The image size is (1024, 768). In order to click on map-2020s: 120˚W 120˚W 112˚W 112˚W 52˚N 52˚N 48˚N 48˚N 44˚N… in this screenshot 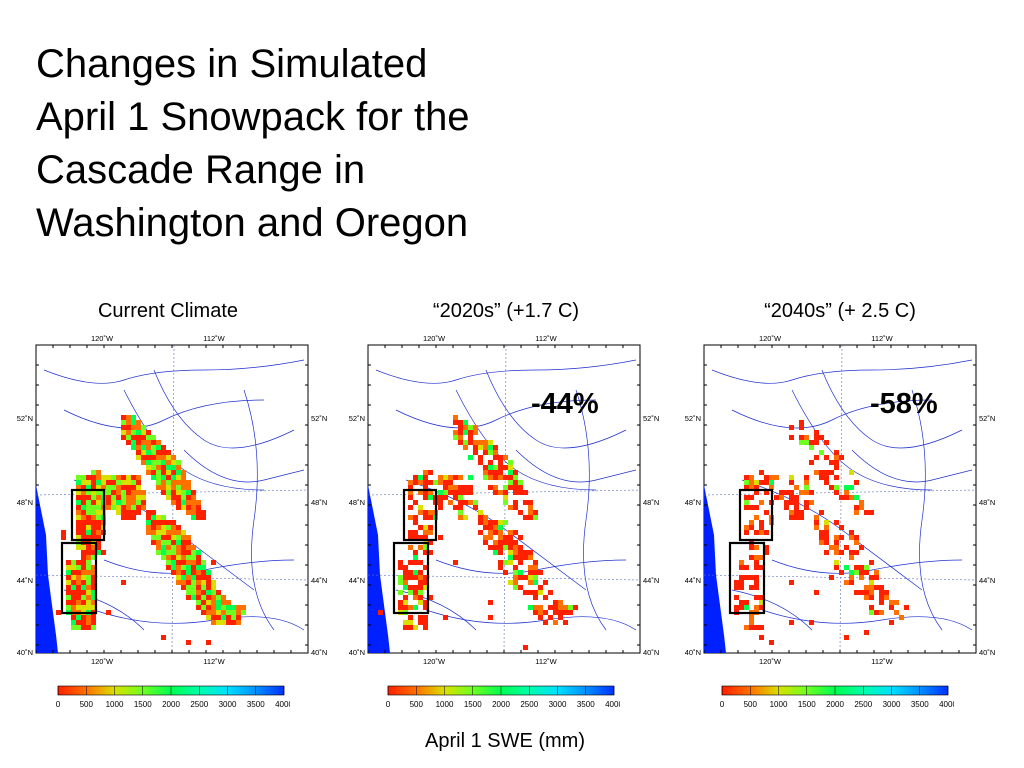, I will do `click(506, 497)`.